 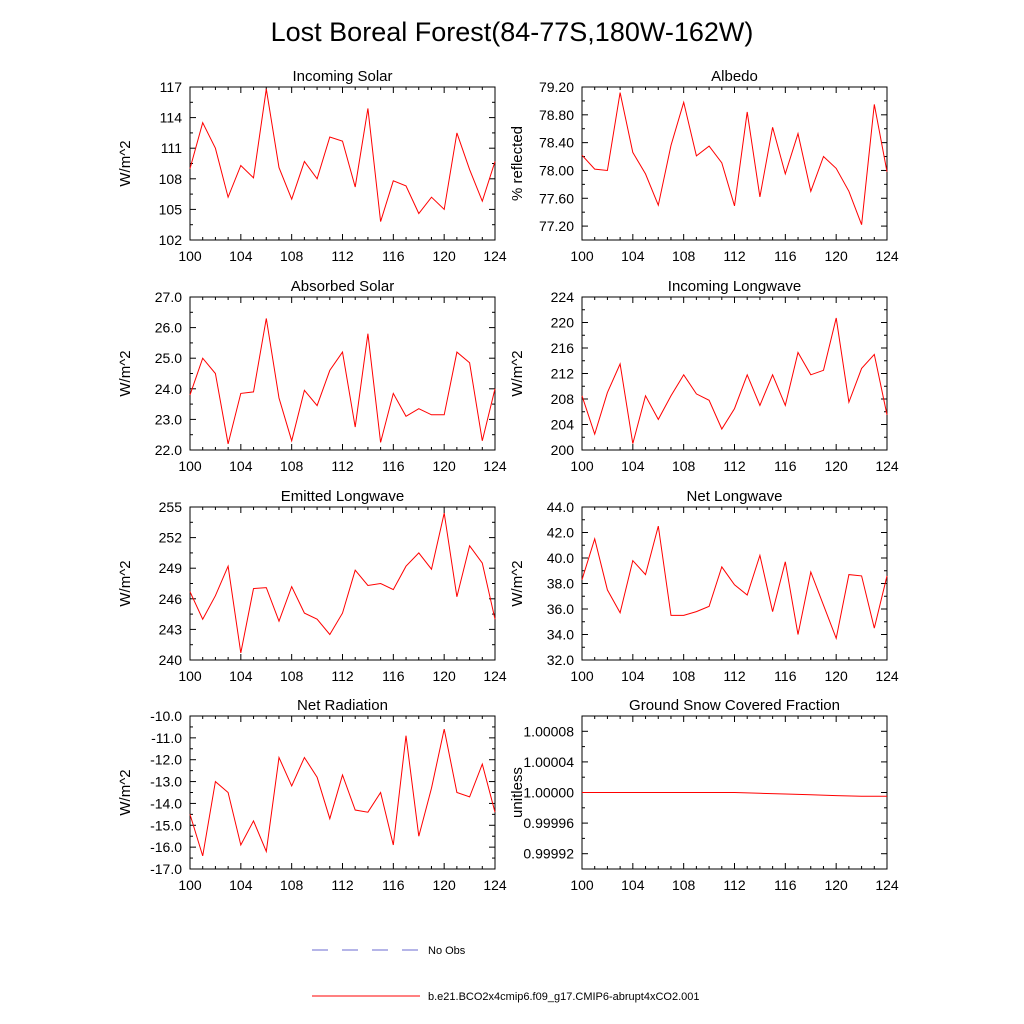 I want to click on y-tick-label: 23.0, so click(x=168, y=419).